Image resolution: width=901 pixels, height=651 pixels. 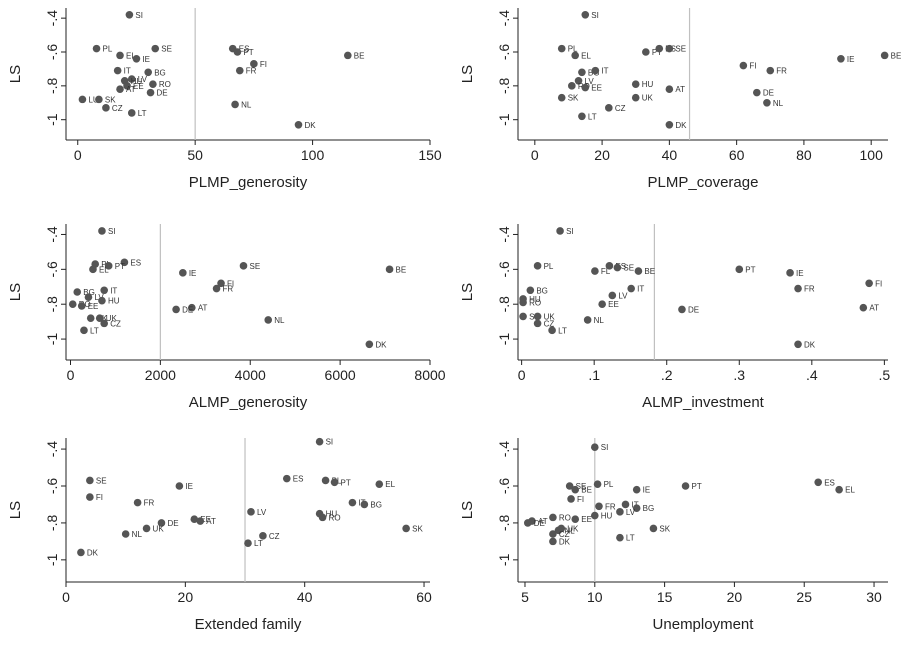 What do you see at coordinates (195, 155) in the screenshot?
I see `x-tick-label: 50` at bounding box center [195, 155].